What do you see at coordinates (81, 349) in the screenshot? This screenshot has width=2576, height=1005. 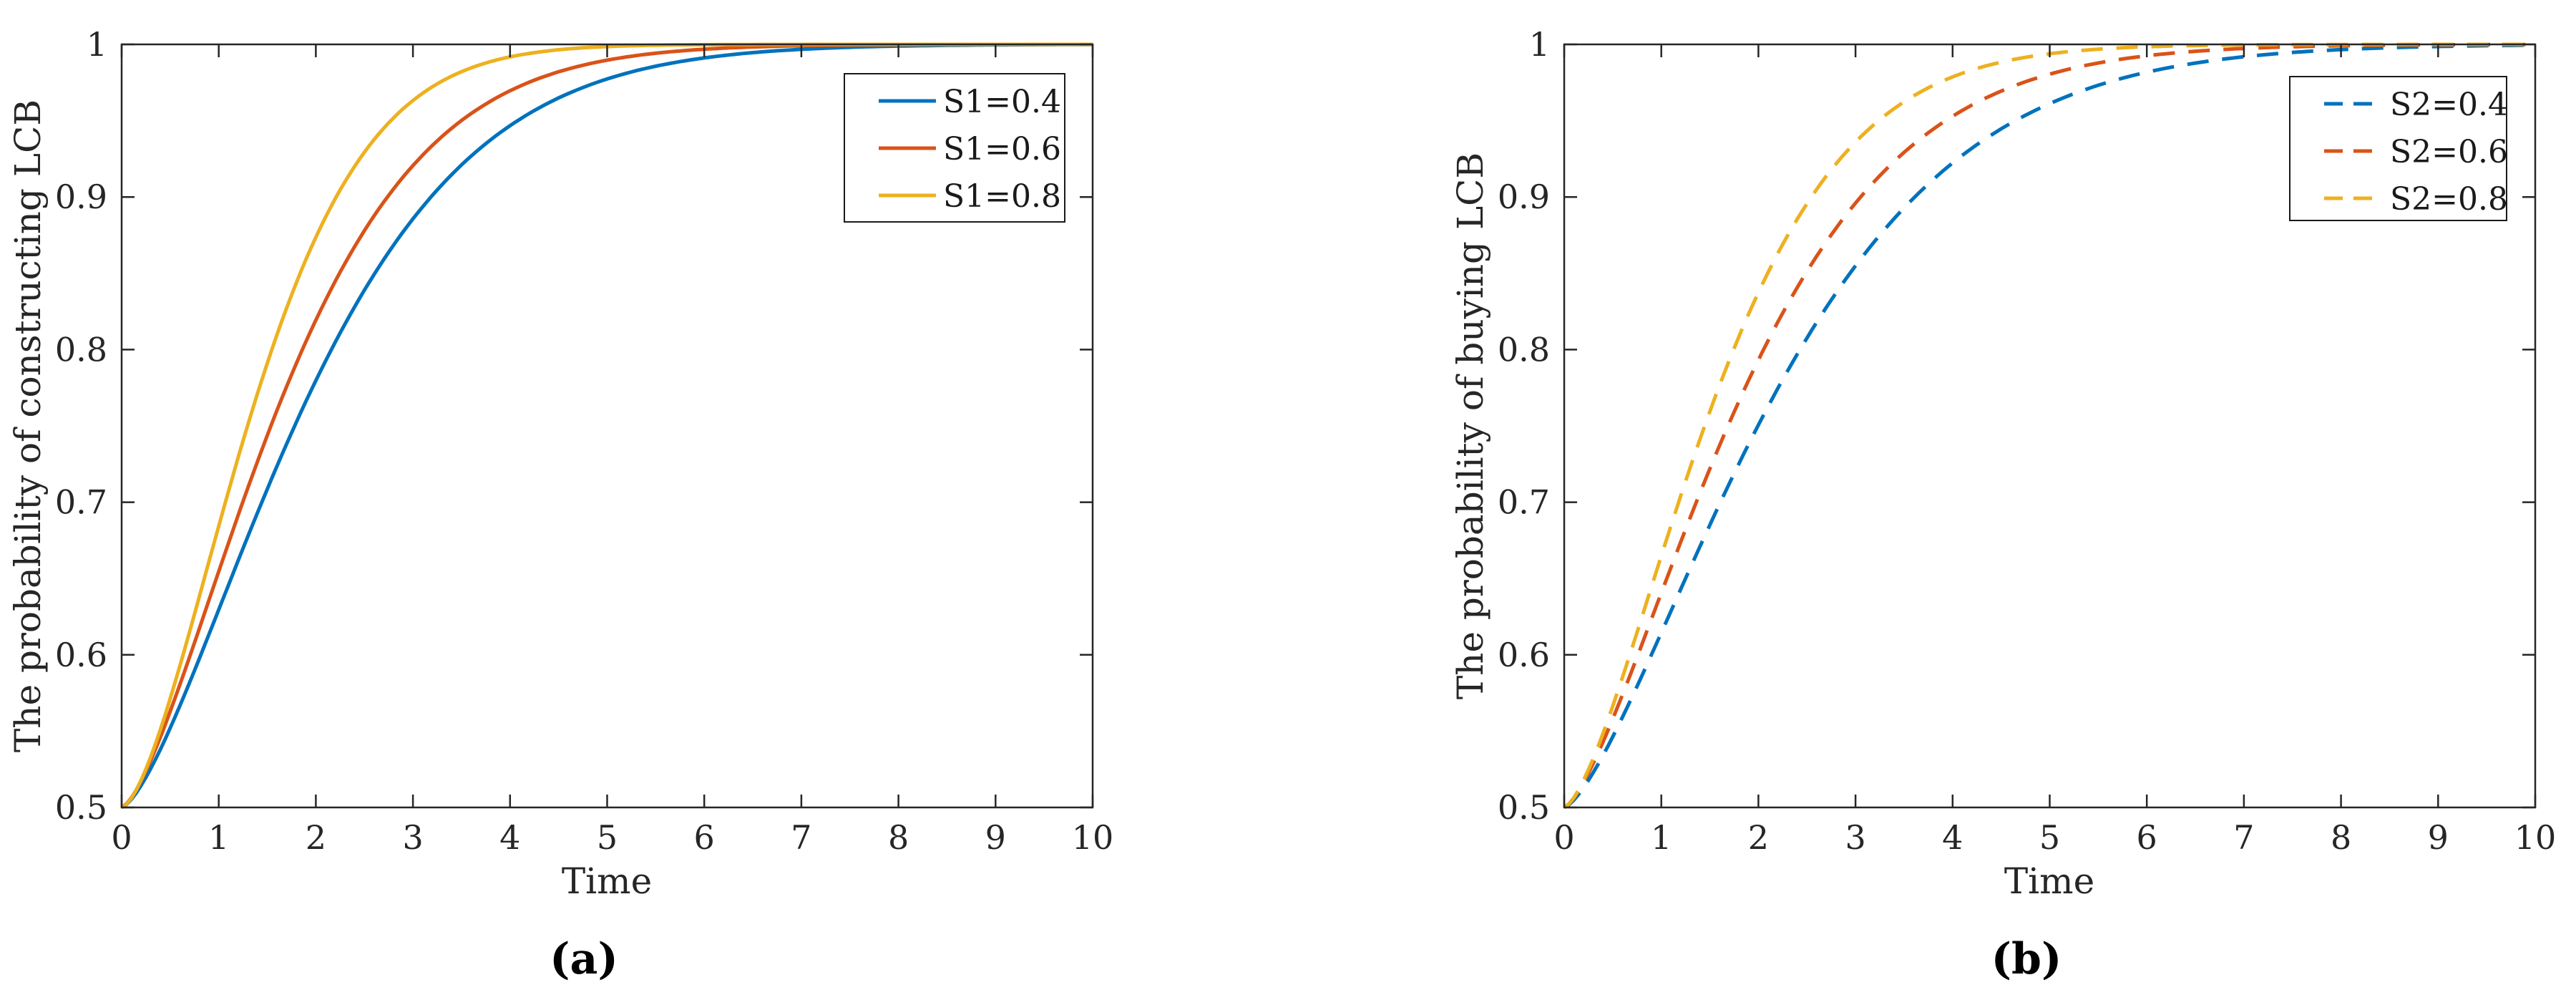 I see `y-tick-label-a: 0.8` at bounding box center [81, 349].